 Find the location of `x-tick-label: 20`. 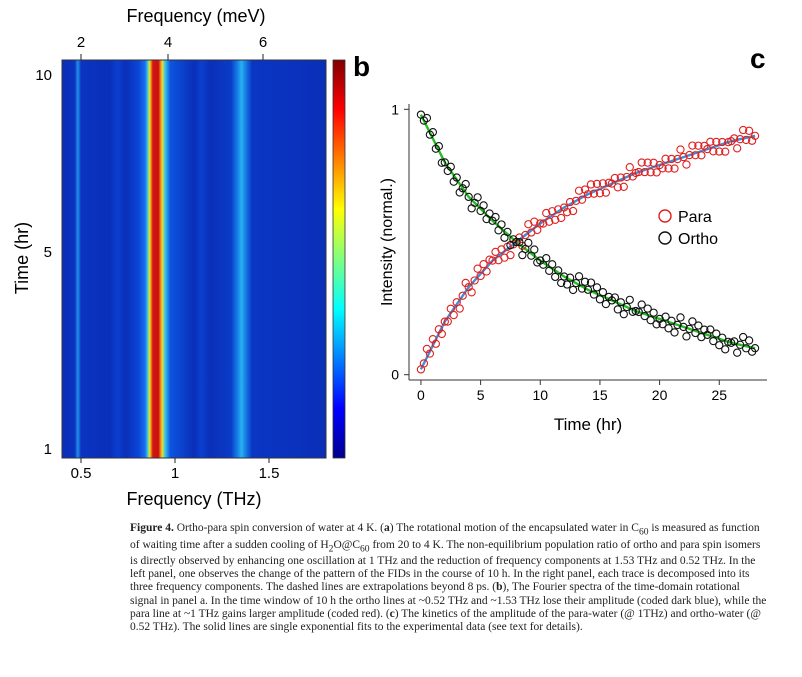

x-tick-label: 20 is located at coordinates (660, 395).